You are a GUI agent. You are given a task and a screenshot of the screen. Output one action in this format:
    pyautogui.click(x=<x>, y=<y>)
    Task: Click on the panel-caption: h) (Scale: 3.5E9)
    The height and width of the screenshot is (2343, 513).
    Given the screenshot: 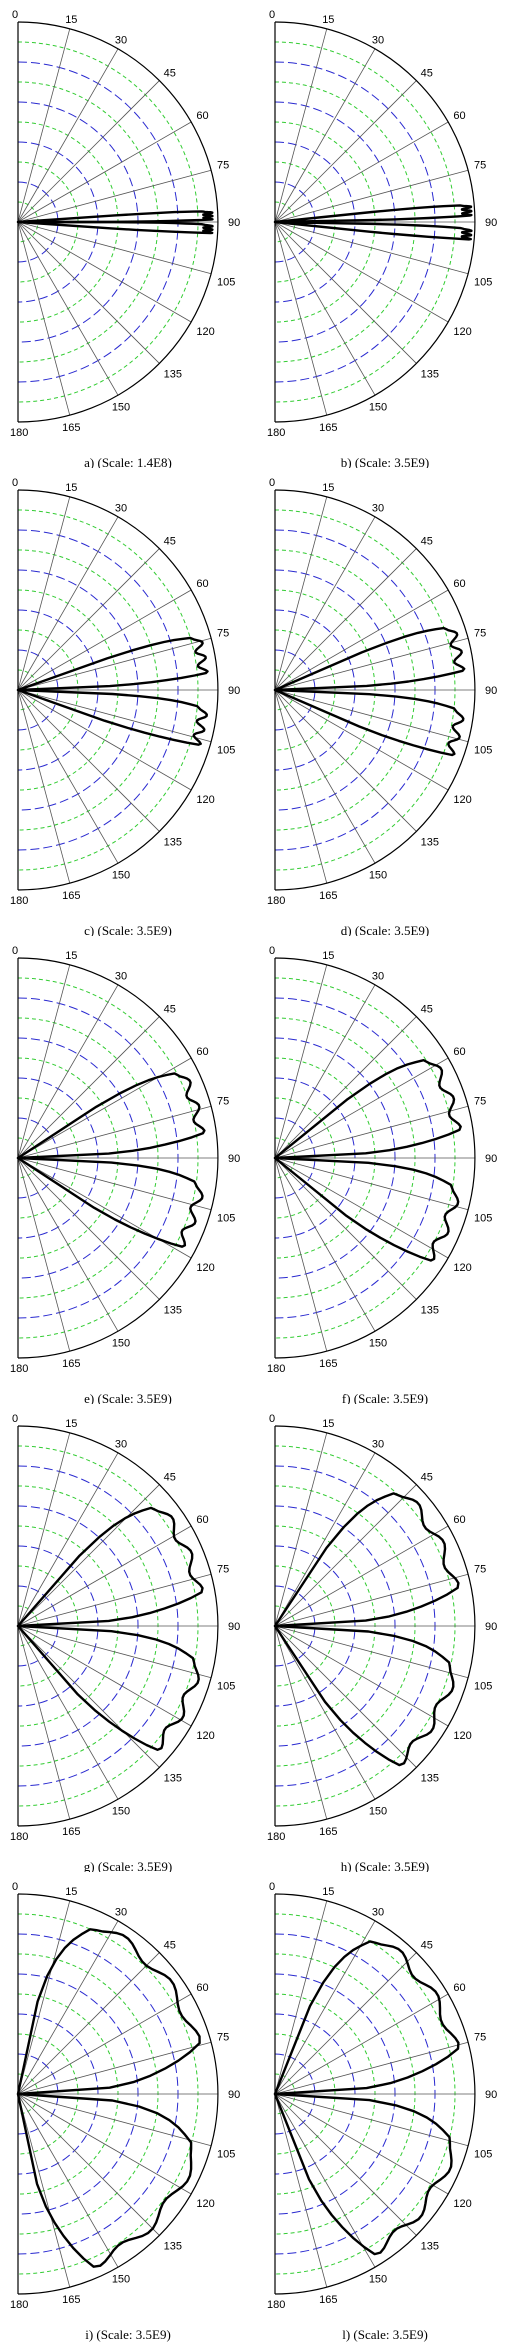 What is the action you would take?
    pyautogui.click(x=385, y=1866)
    